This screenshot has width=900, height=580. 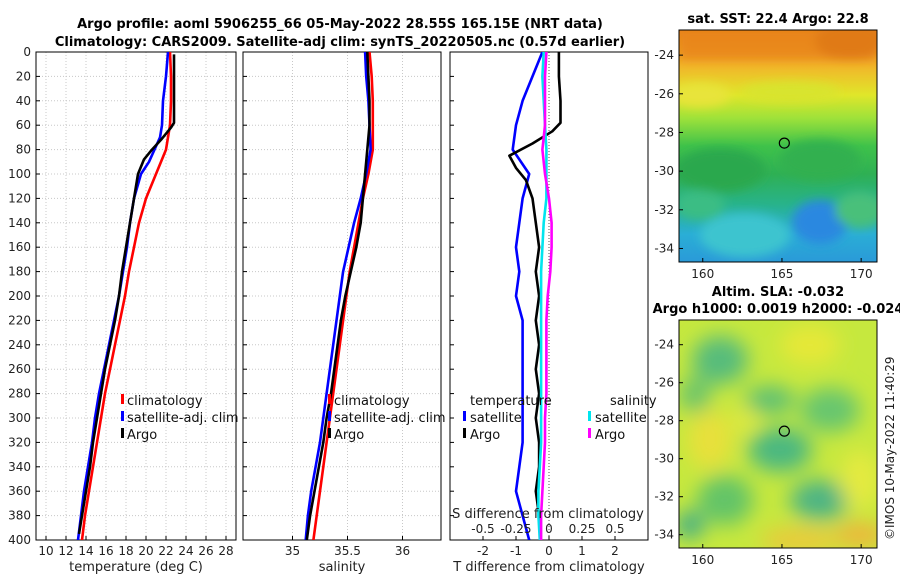 What do you see at coordinates (582, 551) in the screenshot?
I see `diff-xtick-label: 1` at bounding box center [582, 551].